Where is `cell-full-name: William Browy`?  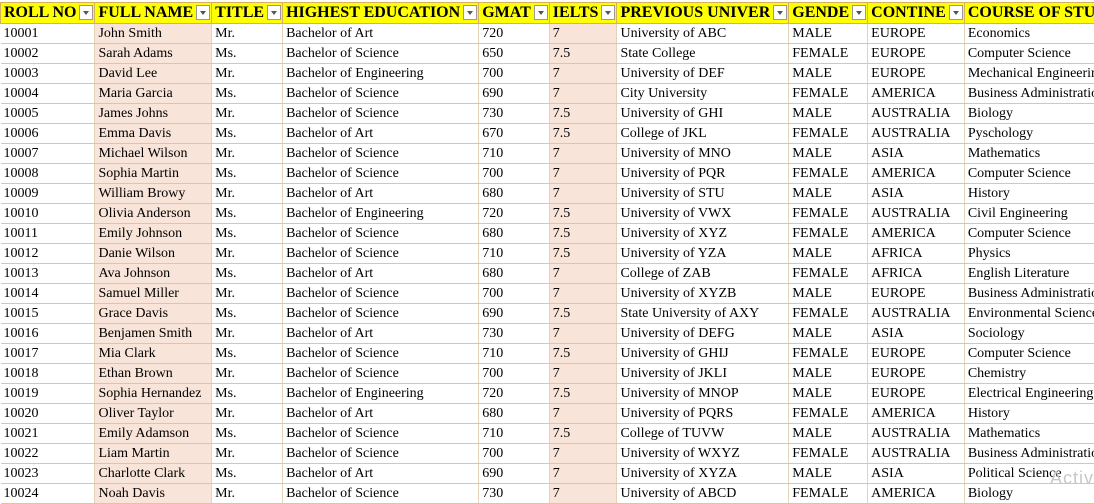
cell-full-name: William Browy is located at coordinates (153, 194).